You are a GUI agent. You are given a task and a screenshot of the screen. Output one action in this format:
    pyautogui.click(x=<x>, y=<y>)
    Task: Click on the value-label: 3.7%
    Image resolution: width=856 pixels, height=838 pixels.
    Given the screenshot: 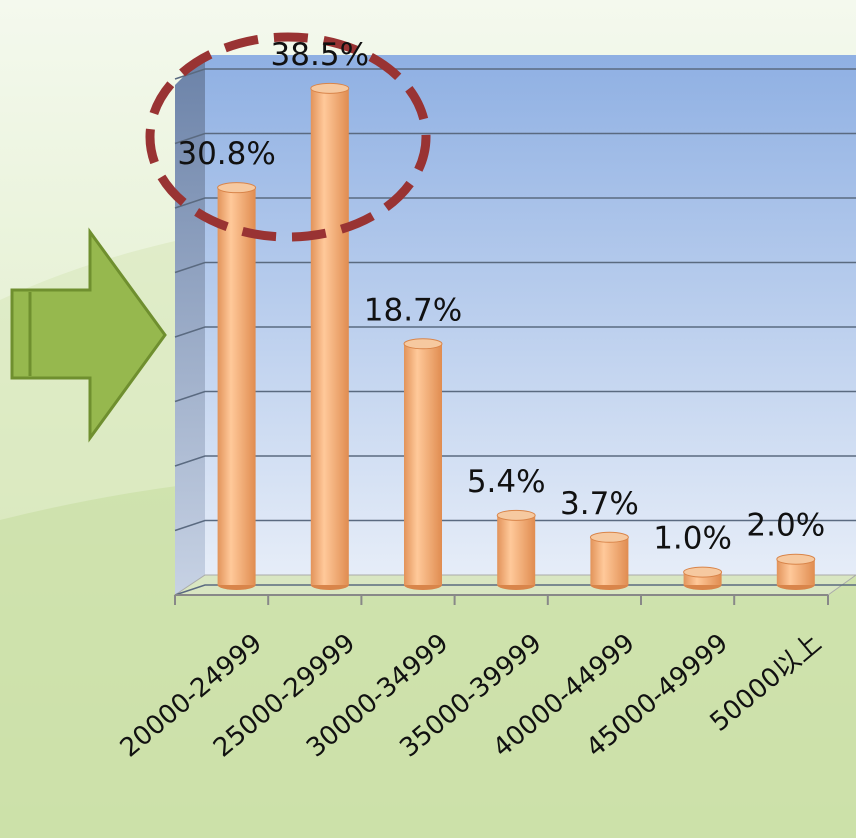 What is the action you would take?
    pyautogui.click(x=599, y=504)
    